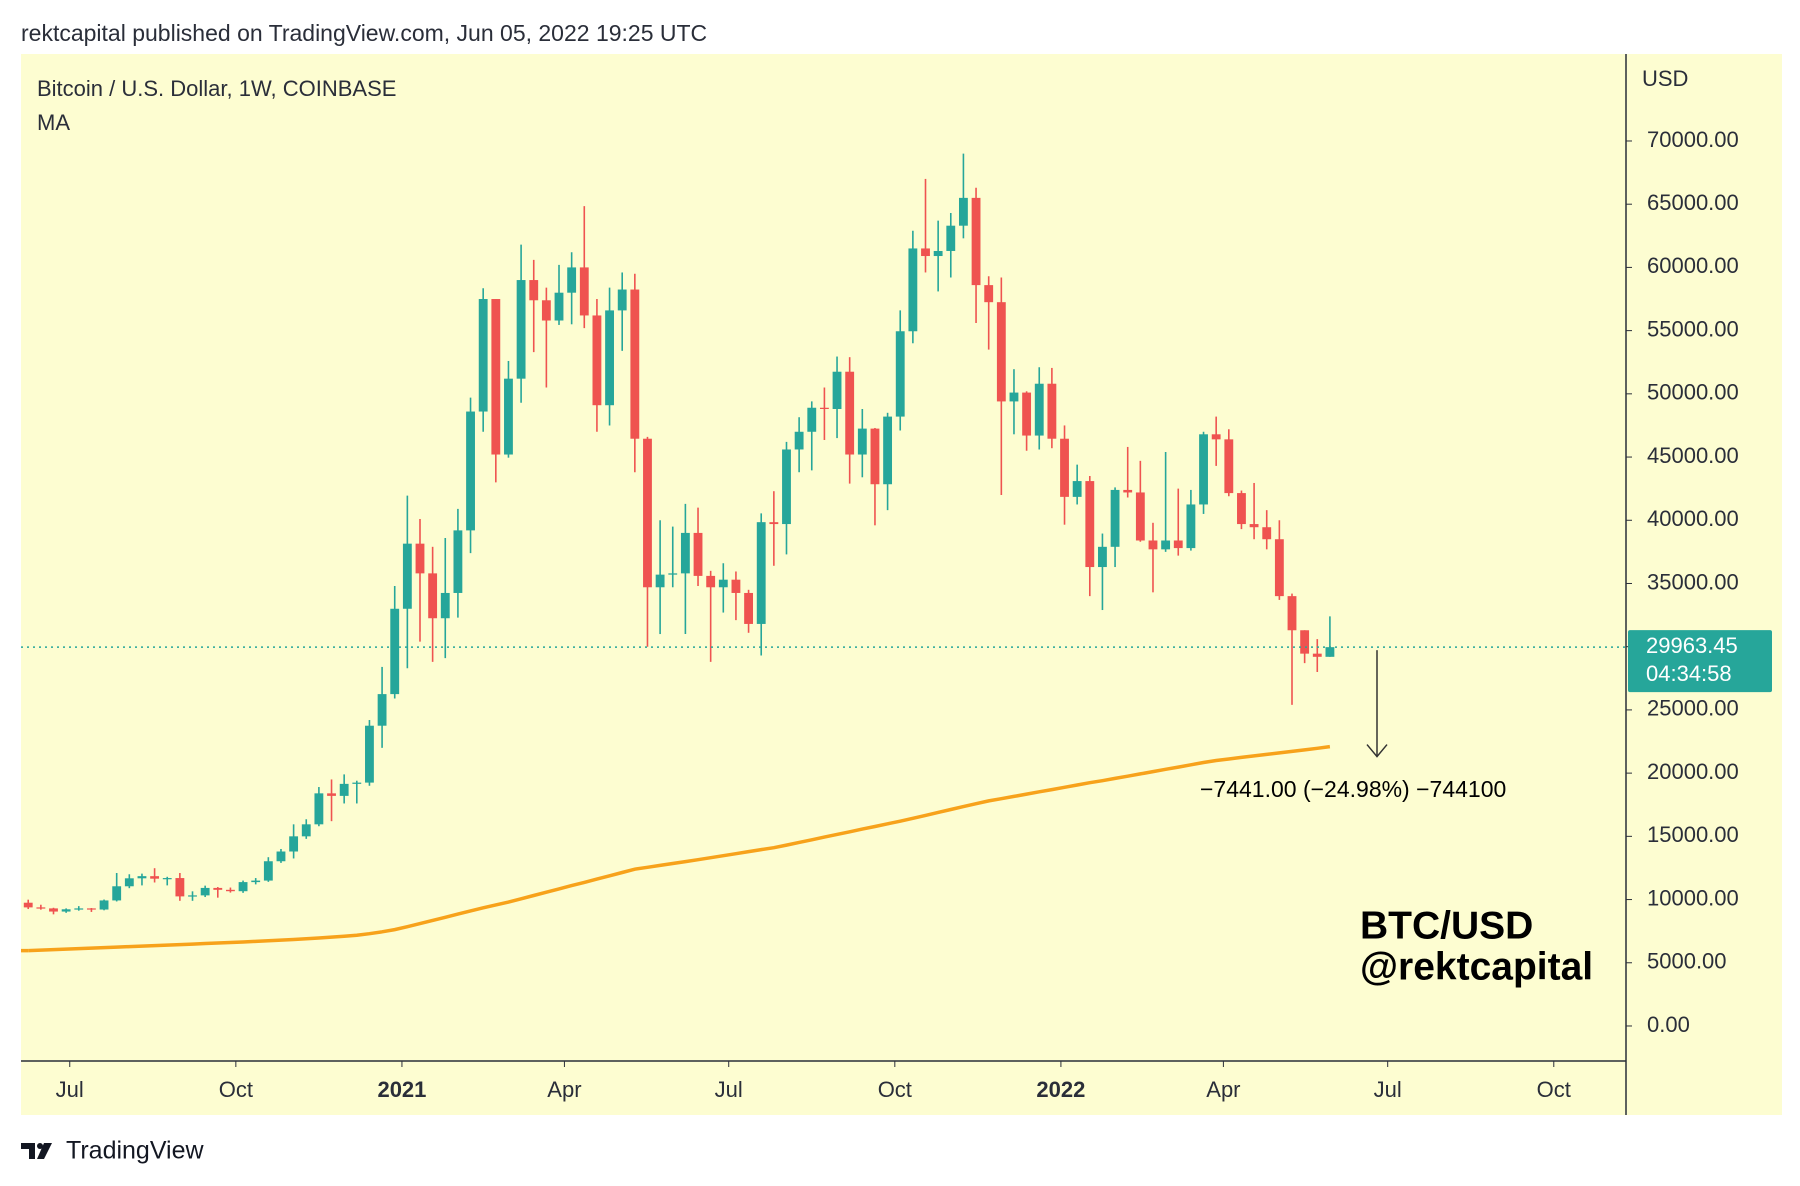 The width and height of the screenshot is (1800, 1186). Describe the element at coordinates (1693, 455) in the screenshot. I see `y-tick-label: 45000.00` at that location.